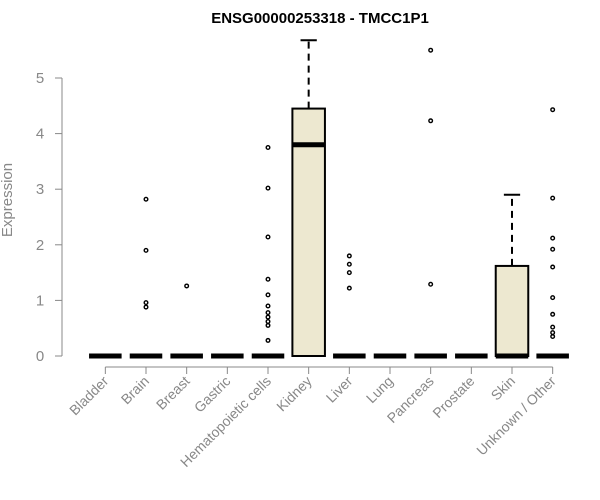 This screenshot has height=500, width=600. Describe the element at coordinates (552, 233) in the screenshot. I see `box-unknown-other` at that location.